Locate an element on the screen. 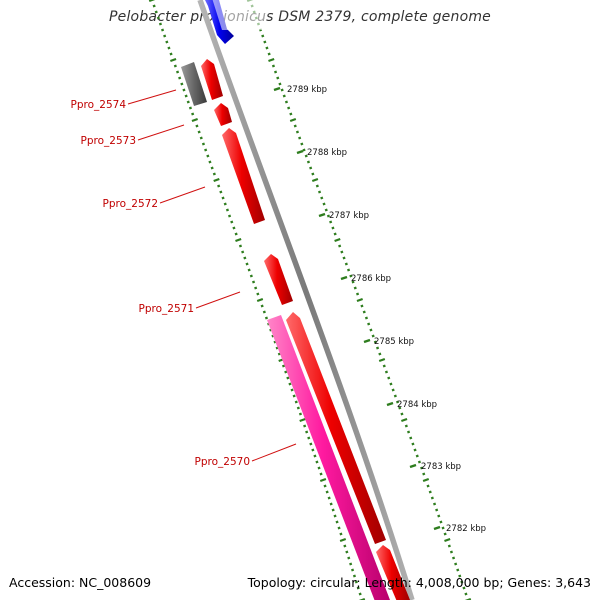 The height and width of the screenshot is (600, 600). scale-label-2788: 2788 kbp is located at coordinates (327, 153).